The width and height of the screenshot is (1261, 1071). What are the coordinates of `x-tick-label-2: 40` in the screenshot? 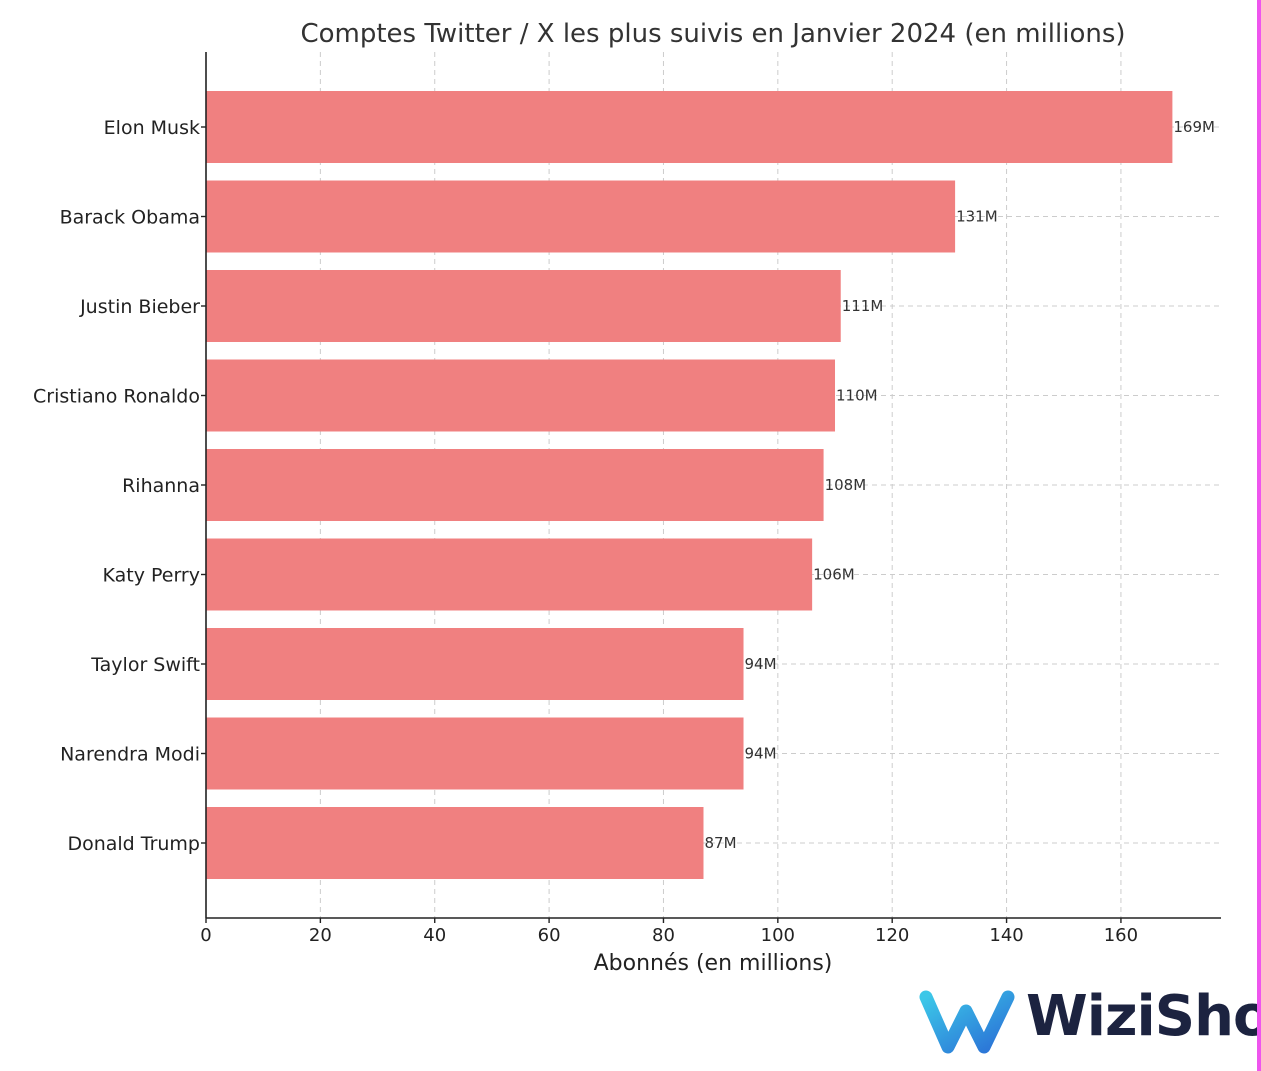 It's located at (434, 935).